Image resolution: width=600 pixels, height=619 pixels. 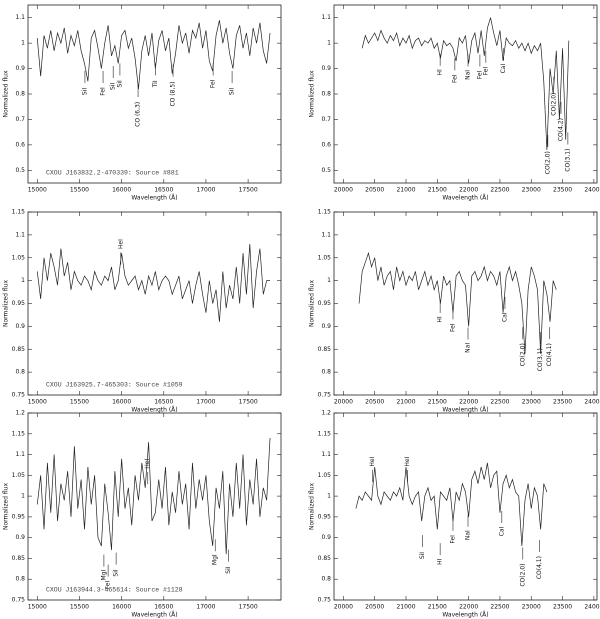 I want to click on line-label: TiI, so click(x=155, y=84).